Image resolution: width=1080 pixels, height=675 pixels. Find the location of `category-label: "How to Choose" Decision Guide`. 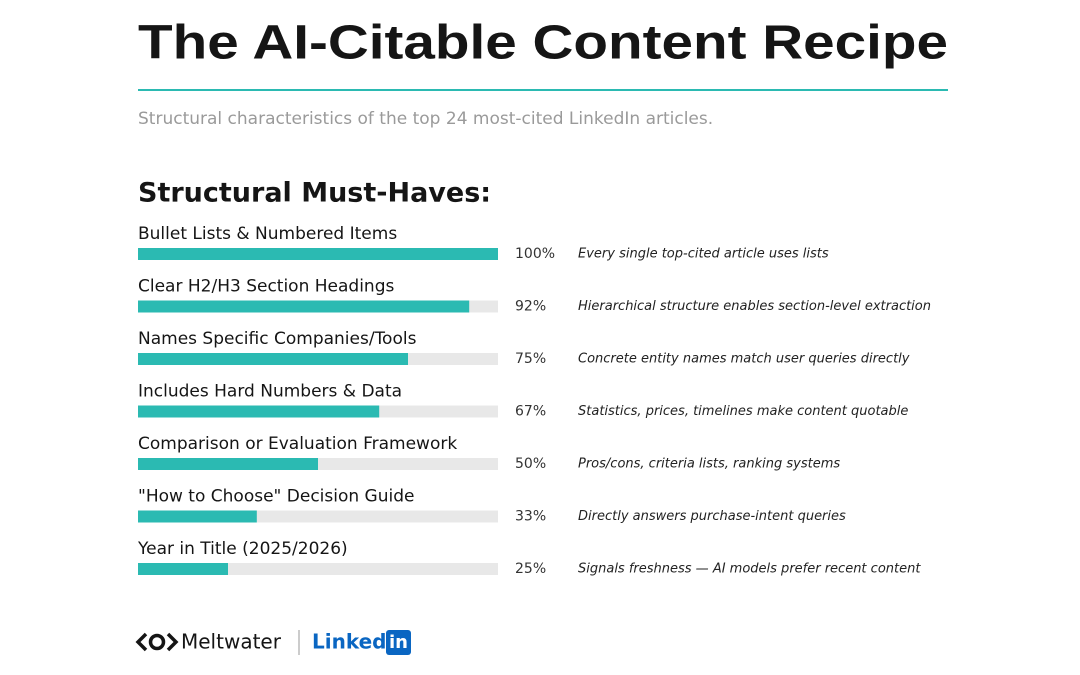

category-label: "How to Choose" Decision Guide is located at coordinates (276, 497).